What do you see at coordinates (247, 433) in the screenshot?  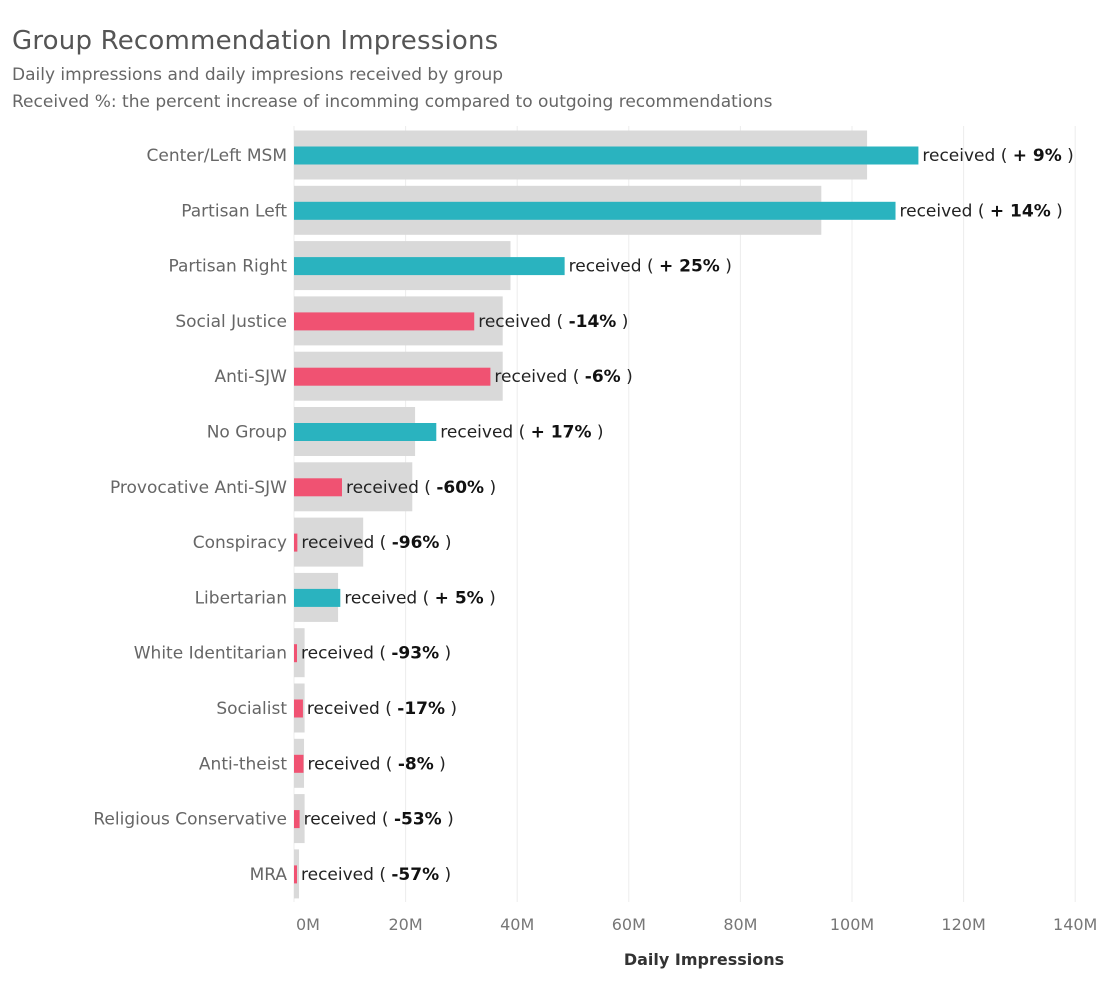 I see `category-label: No Group` at bounding box center [247, 433].